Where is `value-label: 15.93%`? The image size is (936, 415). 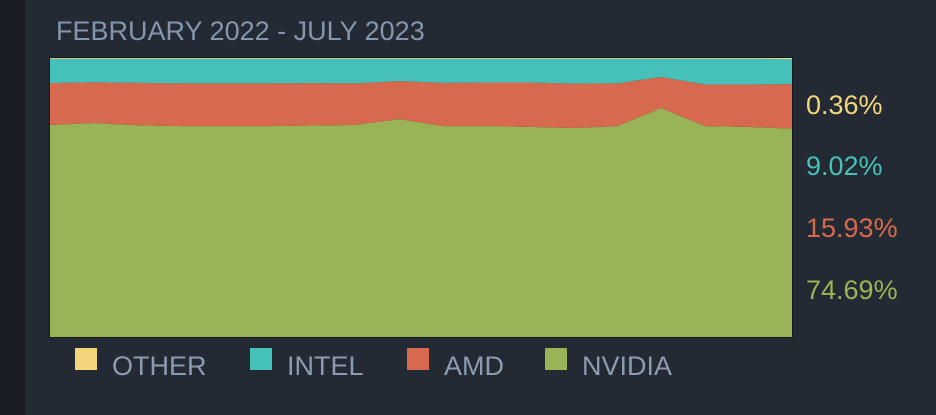 value-label: 15.93% is located at coordinates (852, 228).